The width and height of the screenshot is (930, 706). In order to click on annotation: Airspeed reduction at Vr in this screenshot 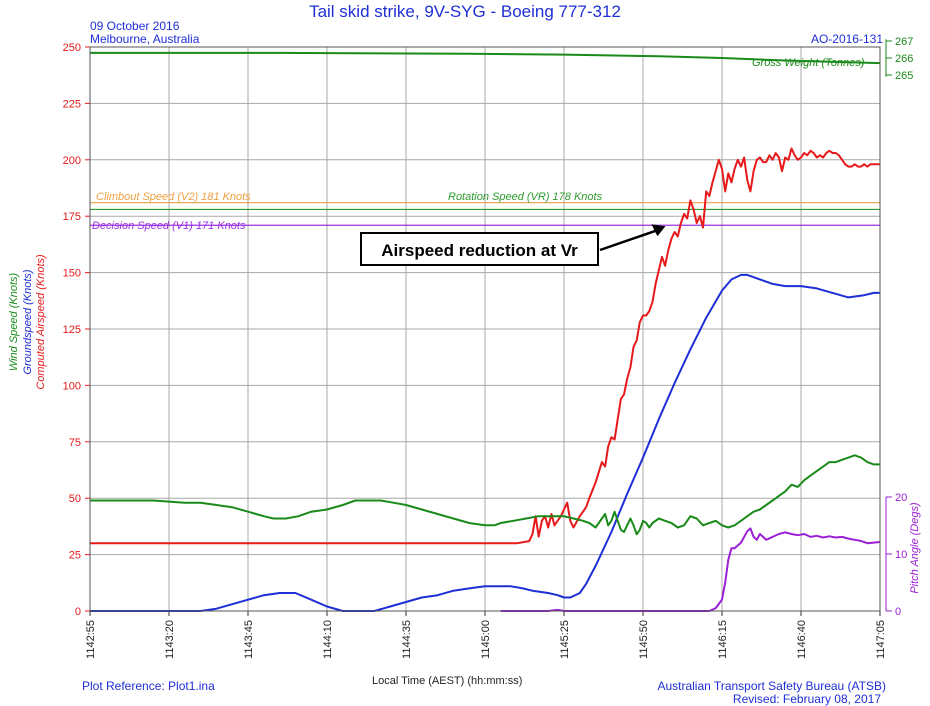, I will do `click(513, 245)`.